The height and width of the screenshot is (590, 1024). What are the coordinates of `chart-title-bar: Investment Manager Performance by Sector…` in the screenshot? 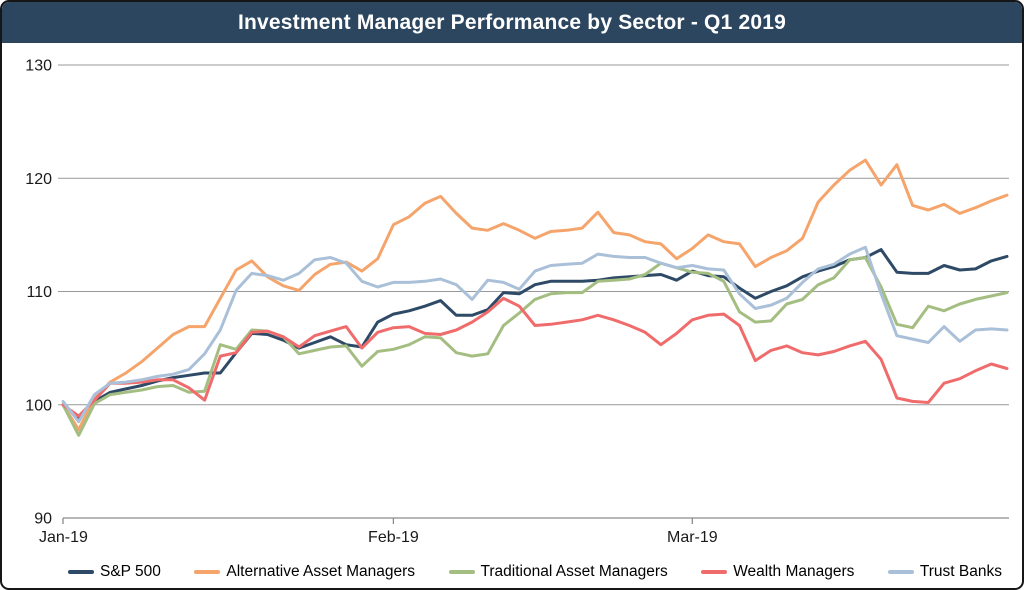 It's located at (512, 22).